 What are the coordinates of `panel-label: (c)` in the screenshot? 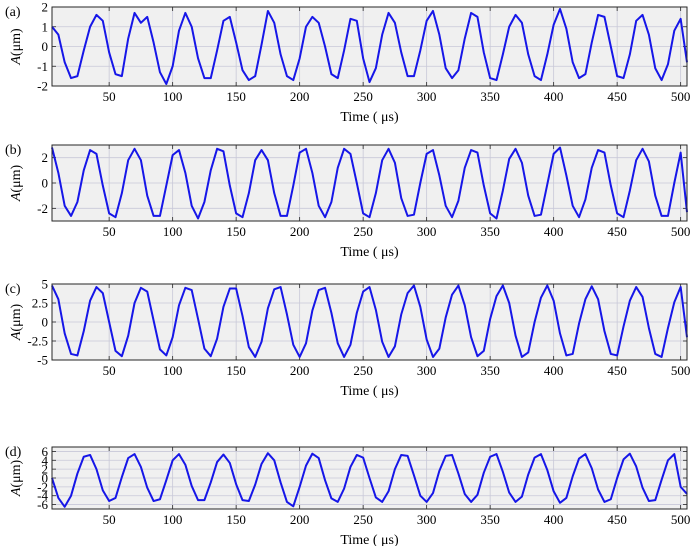 It's located at (13, 289).